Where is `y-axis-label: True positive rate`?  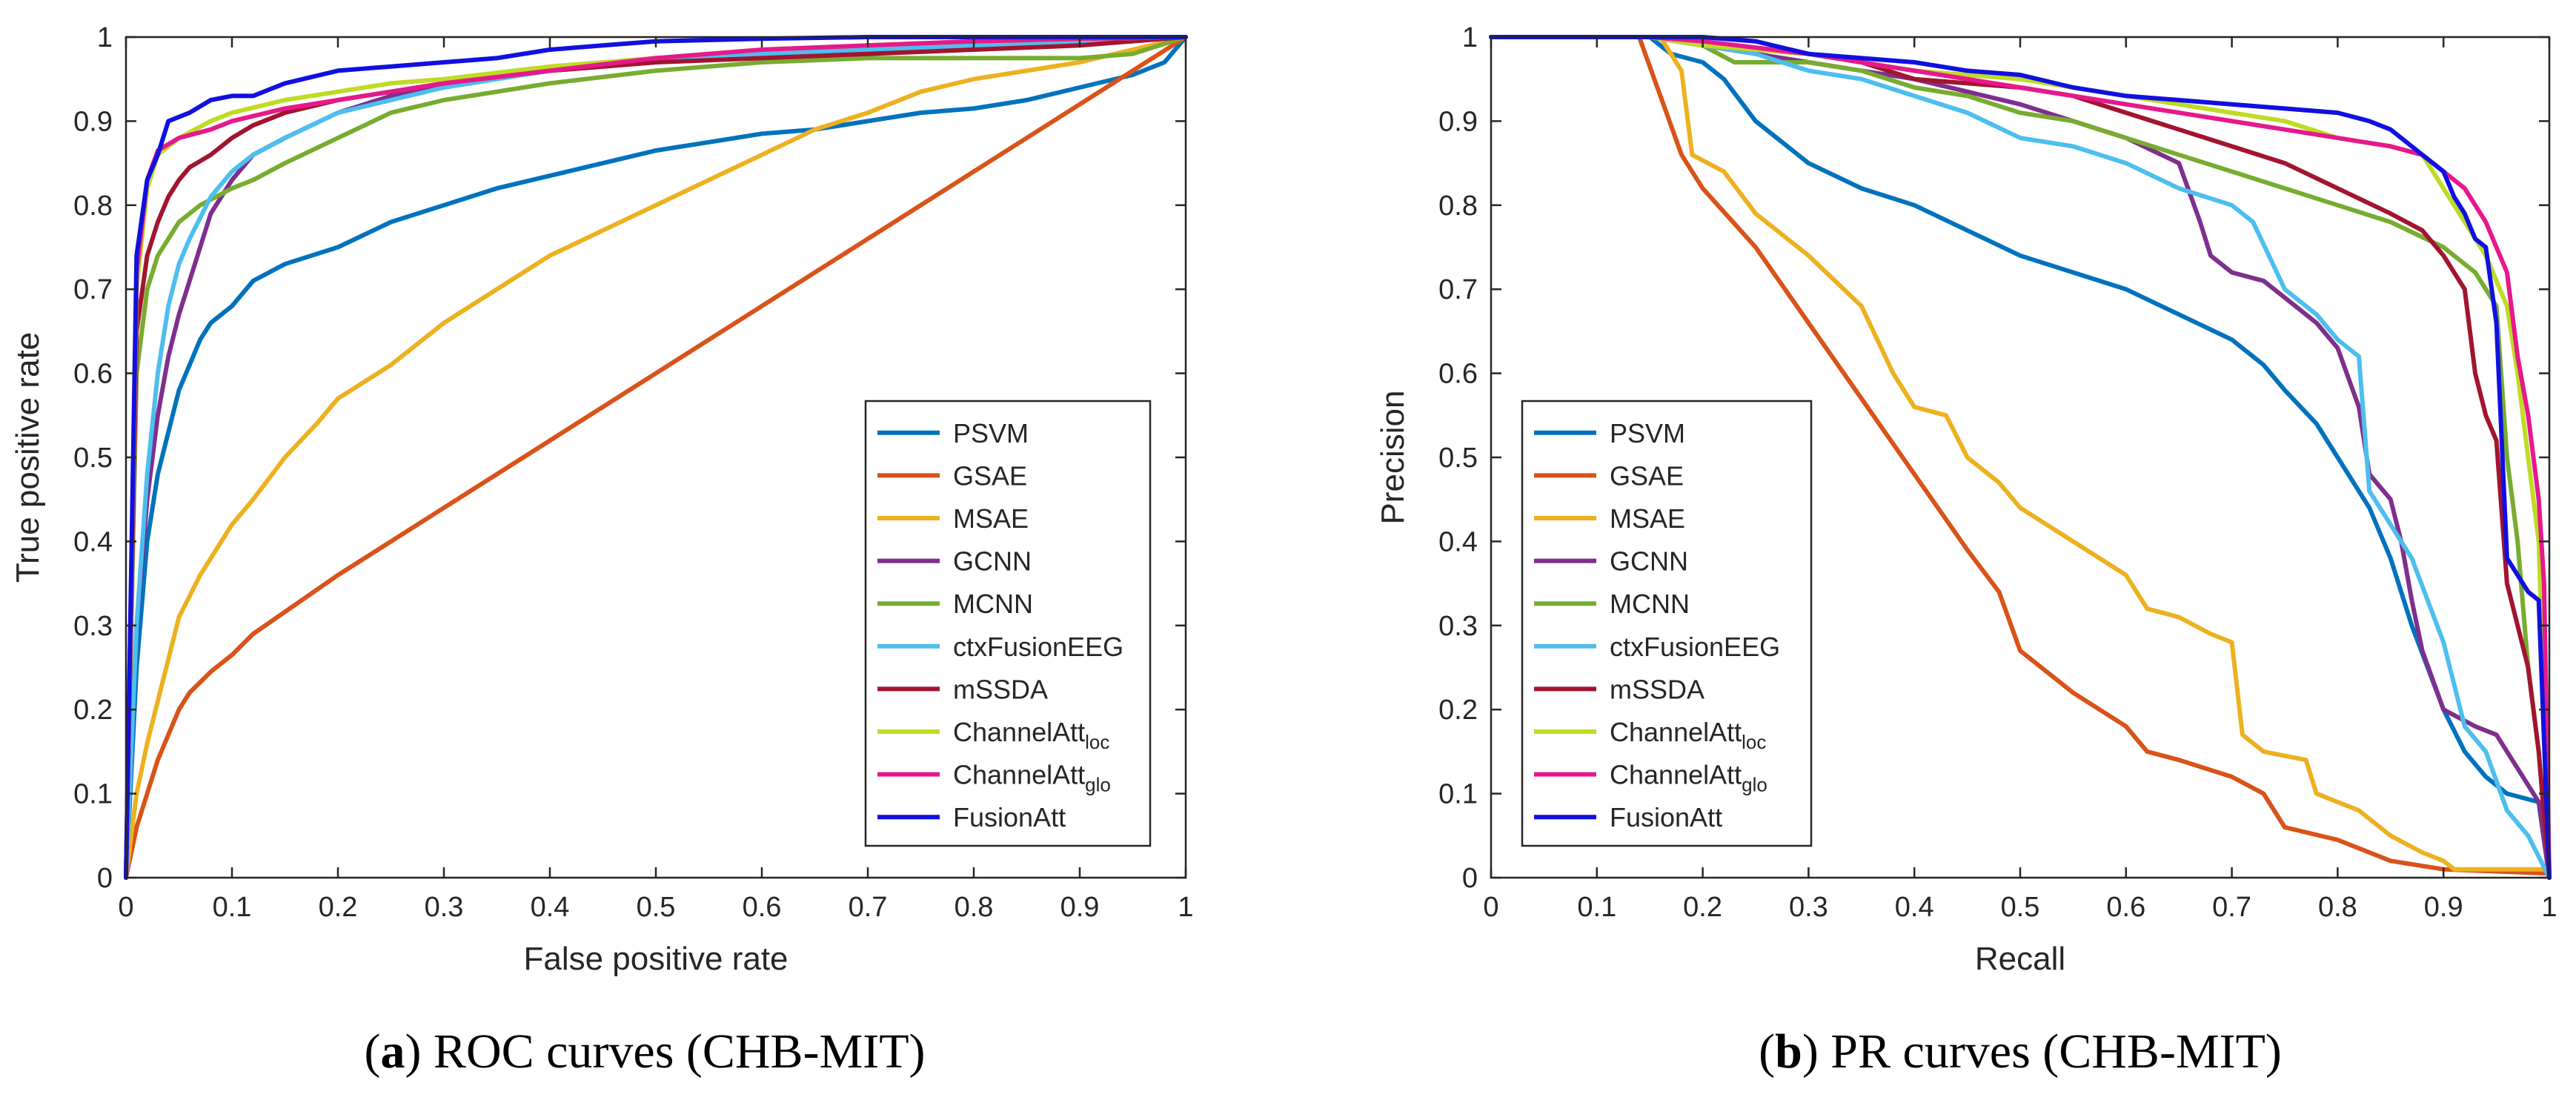
y-axis-label: True positive rate is located at coordinates (28, 458).